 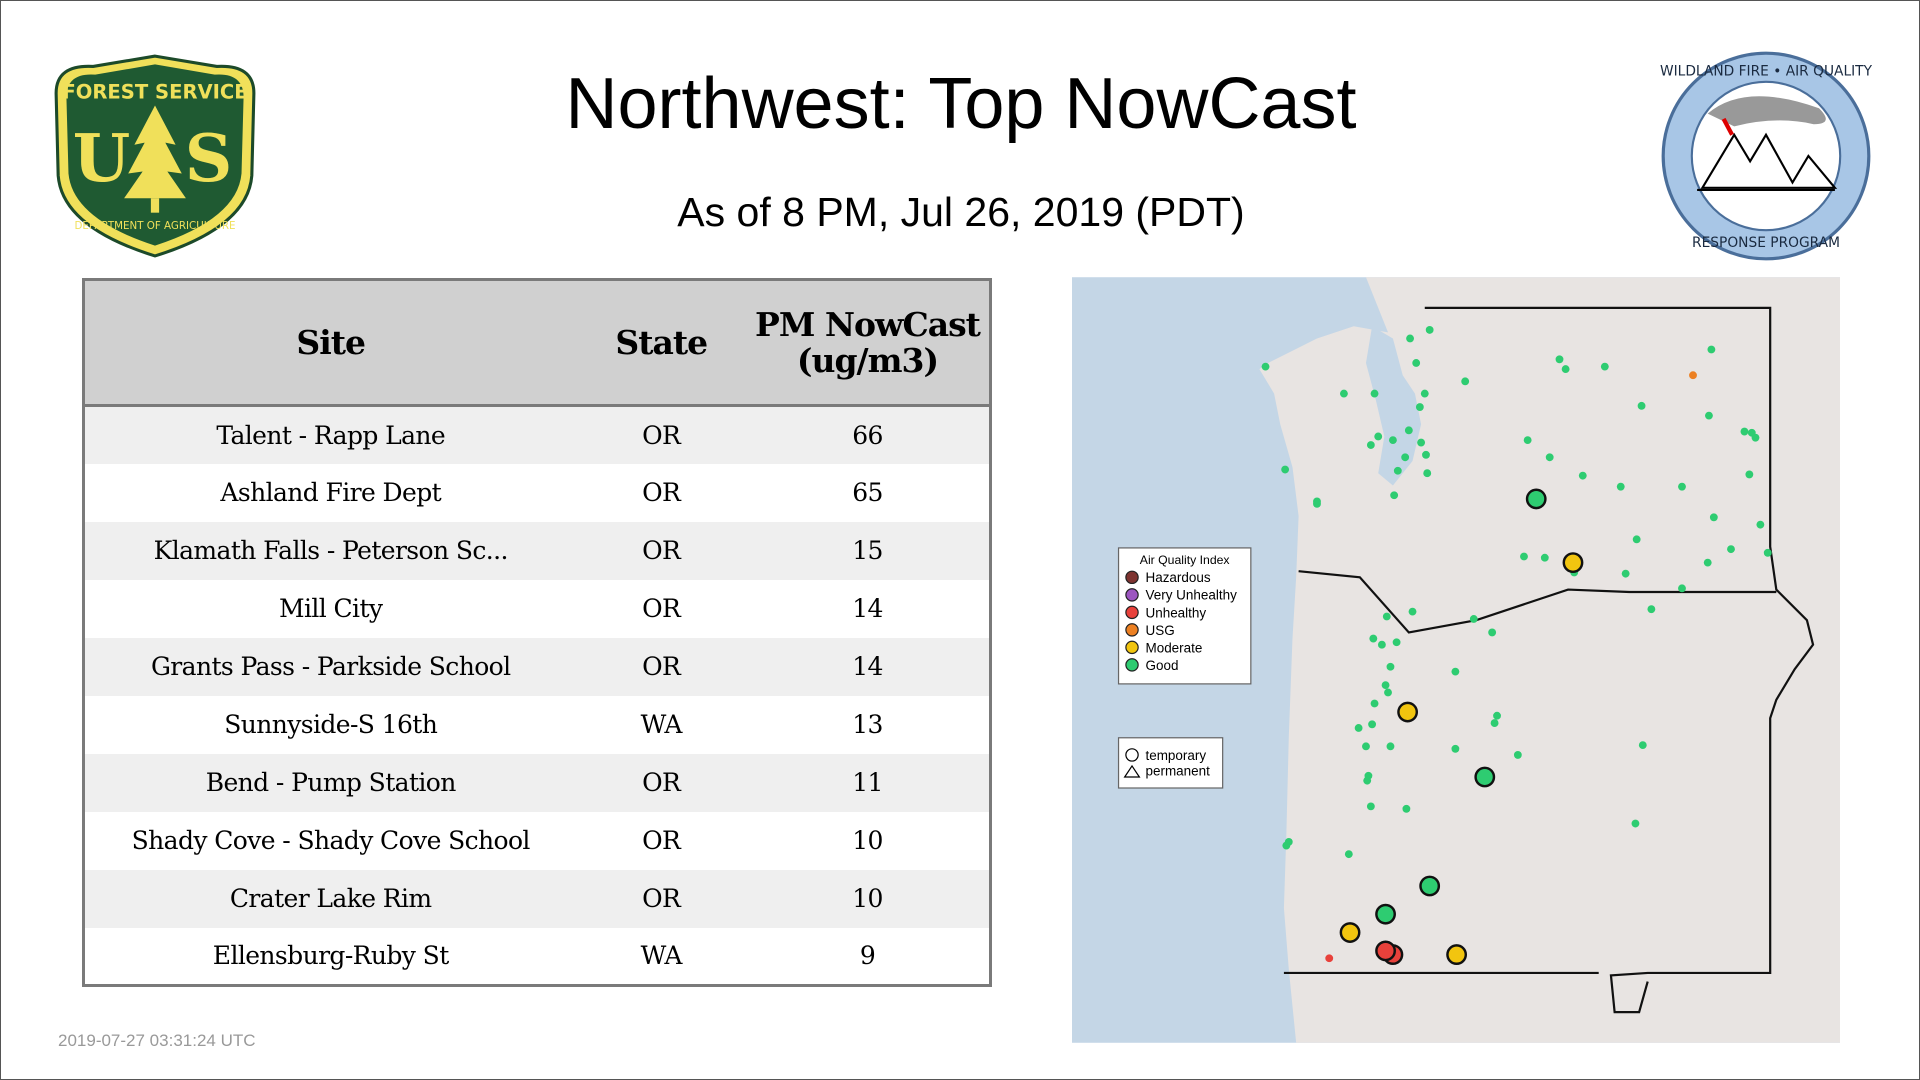 I want to click on cell-value: 66, so click(x=868, y=434).